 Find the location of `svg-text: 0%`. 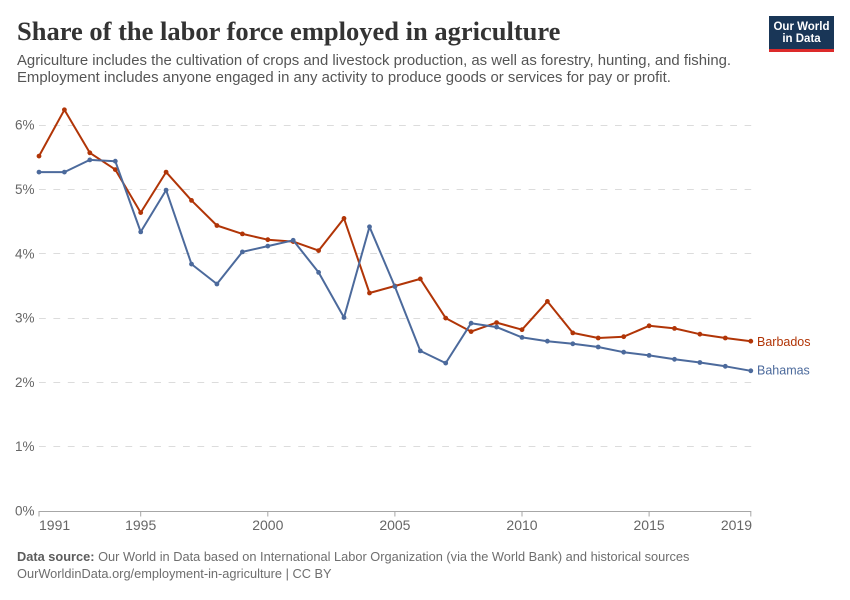

svg-text: 0% is located at coordinates (25, 511).